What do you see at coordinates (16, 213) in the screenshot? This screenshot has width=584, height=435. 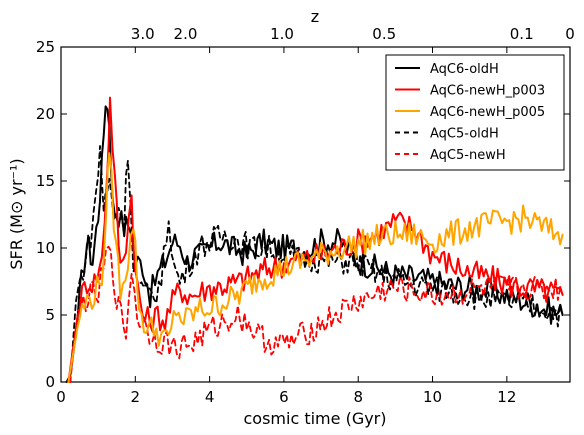 I see `y-axis-label: SFR (M⊙ yr⁻¹)` at bounding box center [16, 213].